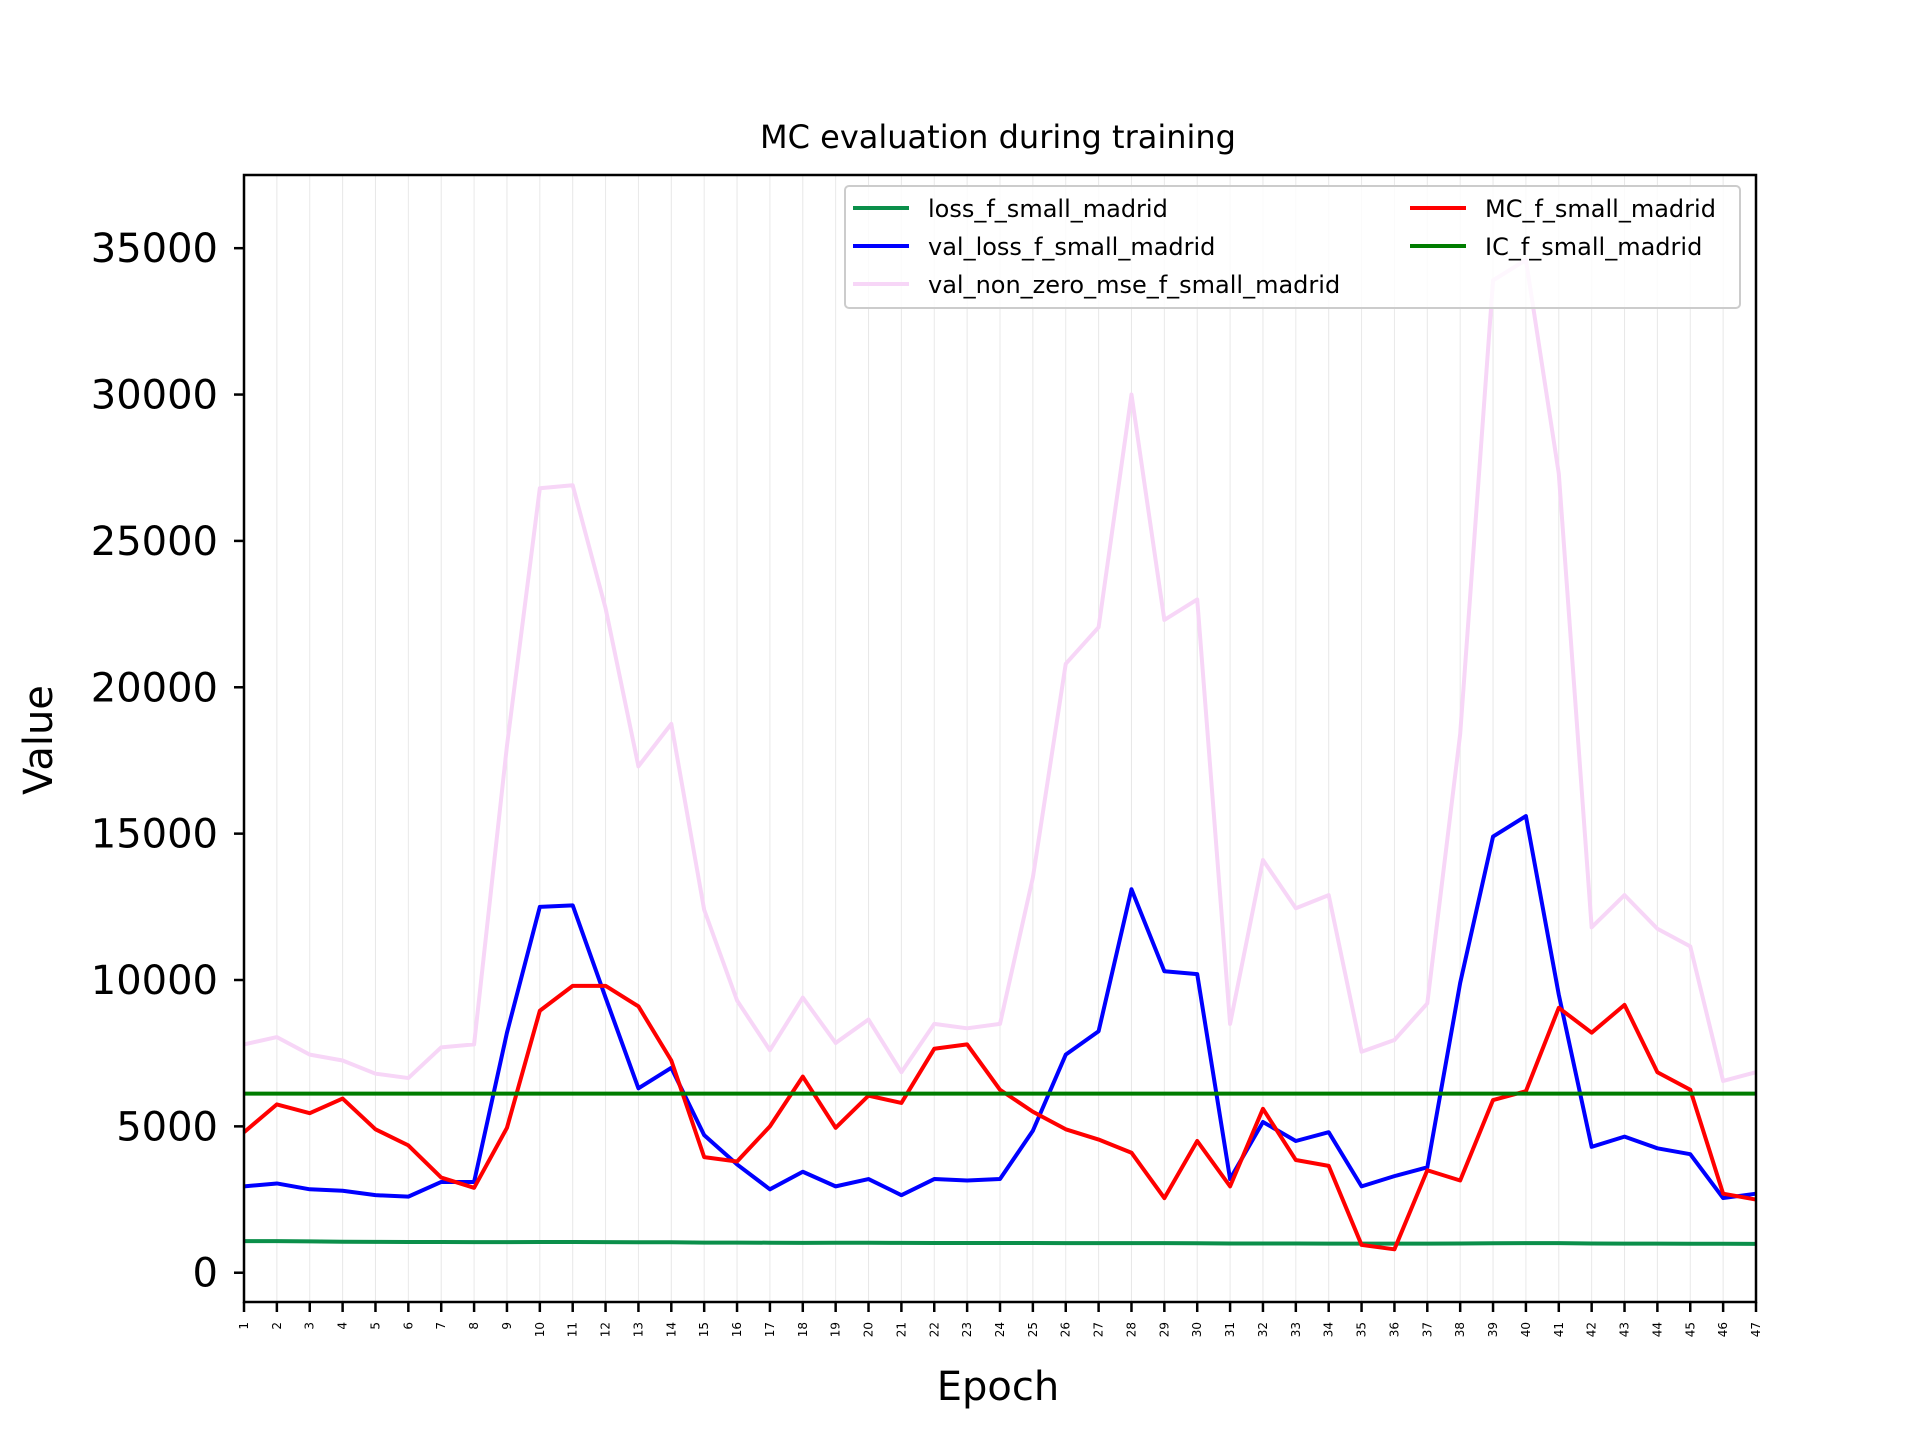 Image resolution: width=1920 pixels, height=1440 pixels. What do you see at coordinates (573, 1329) in the screenshot?
I see `x-tick-label-11: 11` at bounding box center [573, 1329].